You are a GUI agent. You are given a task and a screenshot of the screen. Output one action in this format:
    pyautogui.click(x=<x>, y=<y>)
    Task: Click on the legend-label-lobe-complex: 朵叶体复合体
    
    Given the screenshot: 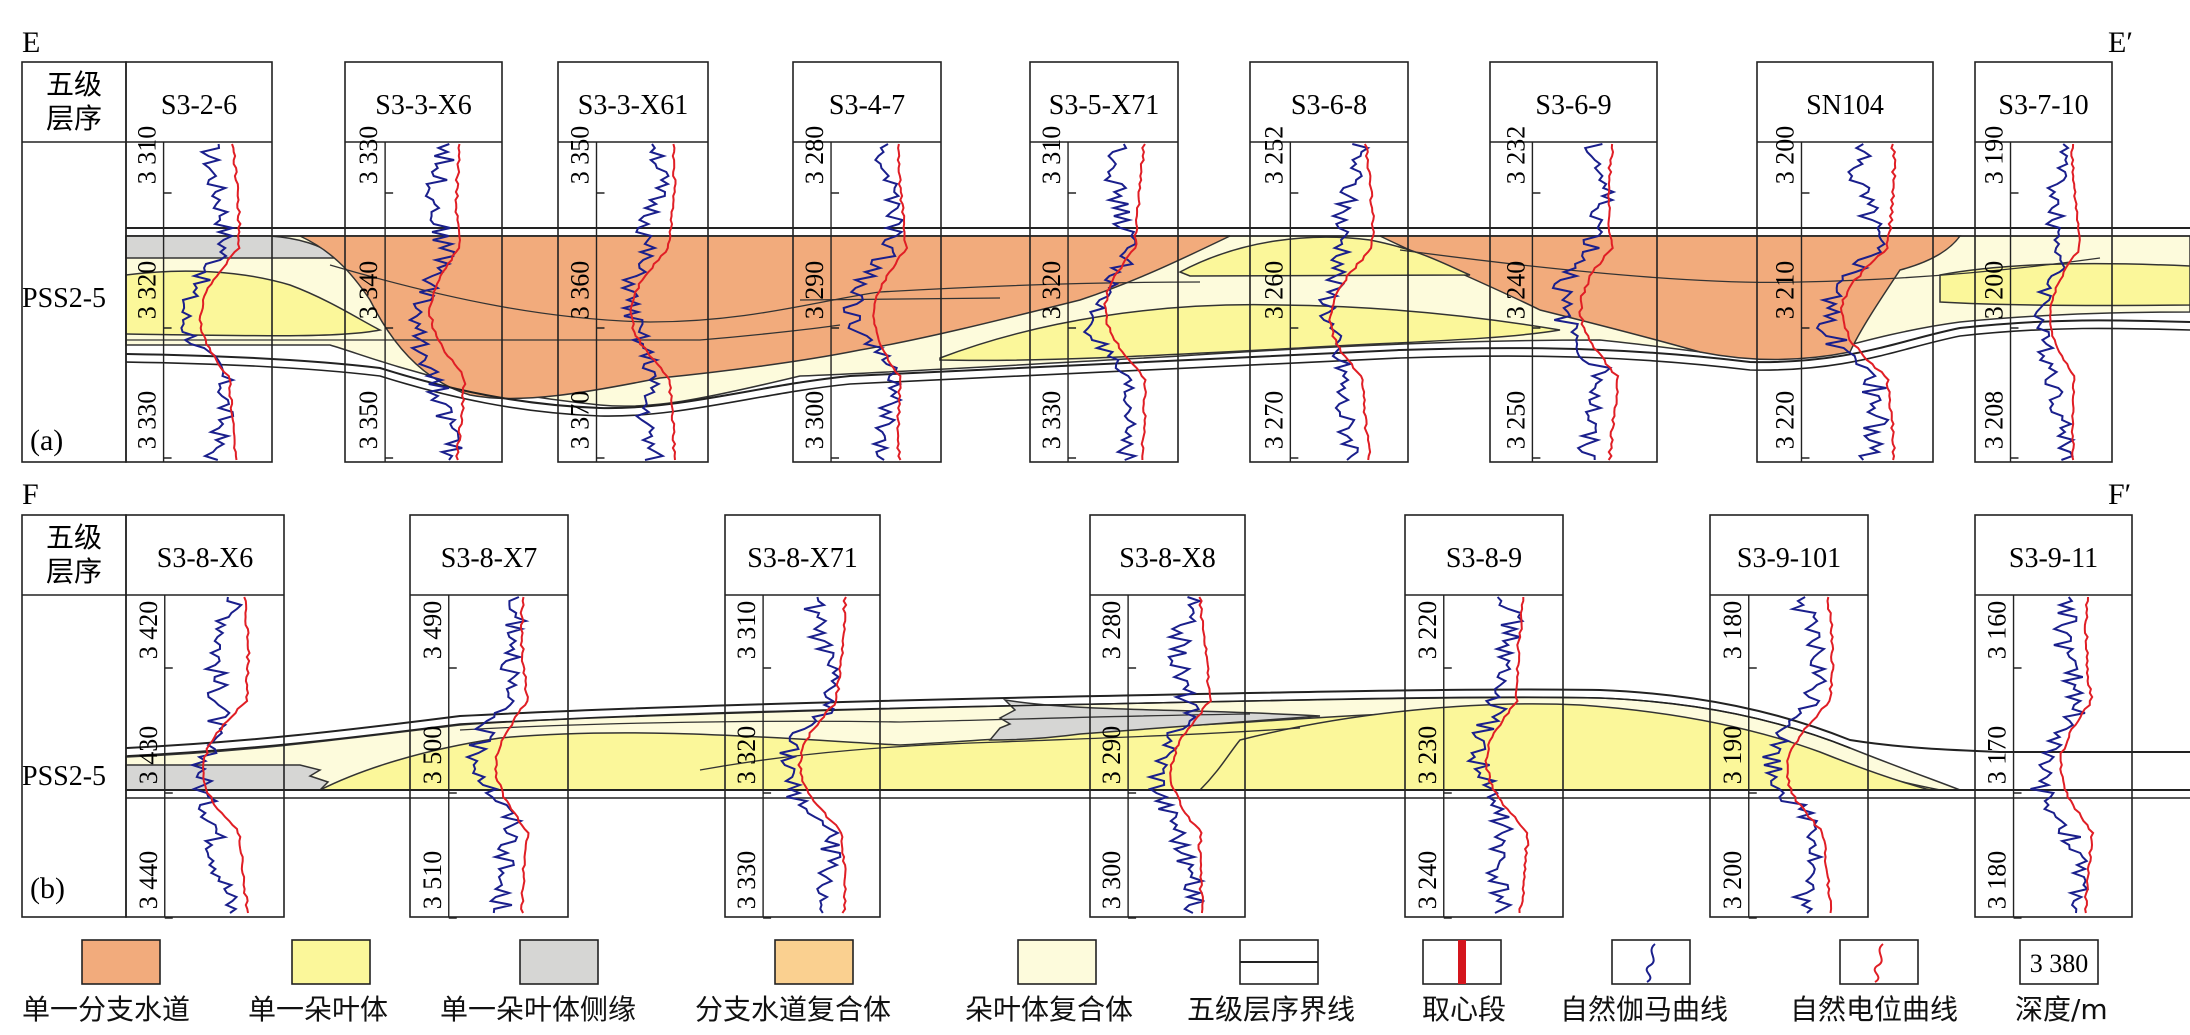 What is the action you would take?
    pyautogui.click(x=1049, y=1009)
    